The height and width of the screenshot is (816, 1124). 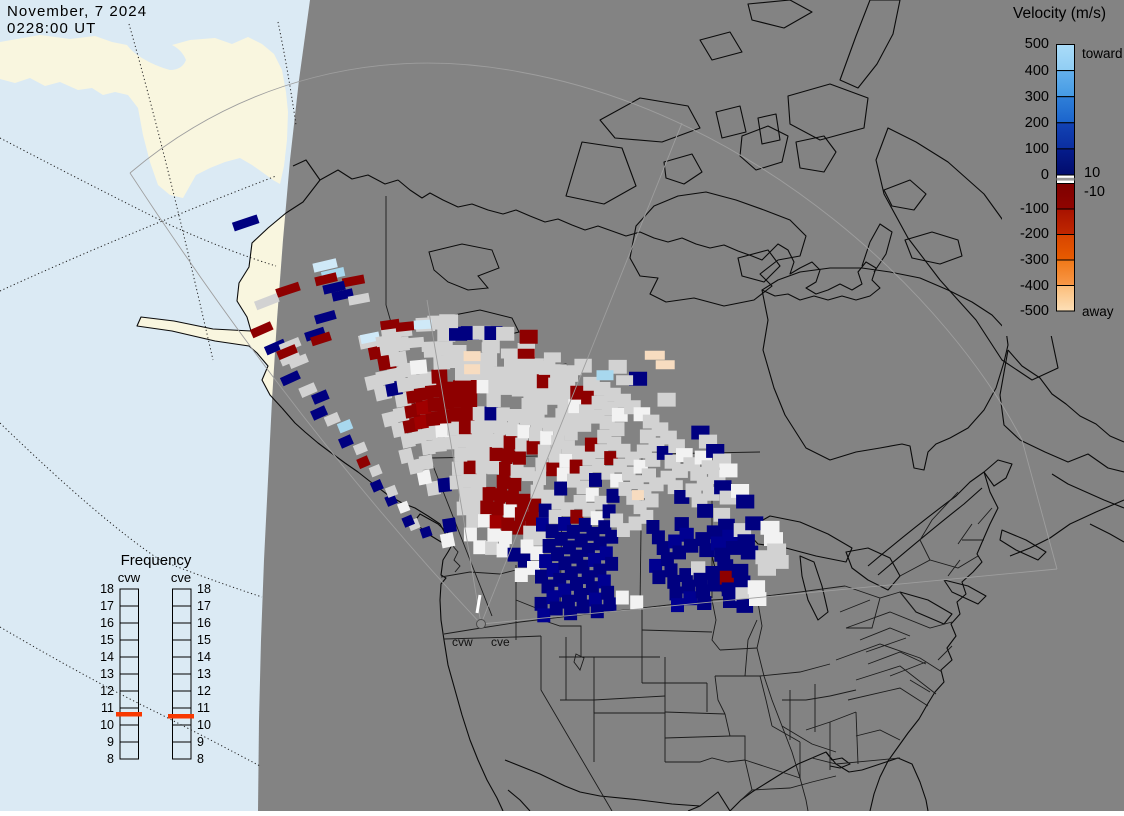 What do you see at coordinates (1098, 311) in the screenshot?
I see `svg-text: away` at bounding box center [1098, 311].